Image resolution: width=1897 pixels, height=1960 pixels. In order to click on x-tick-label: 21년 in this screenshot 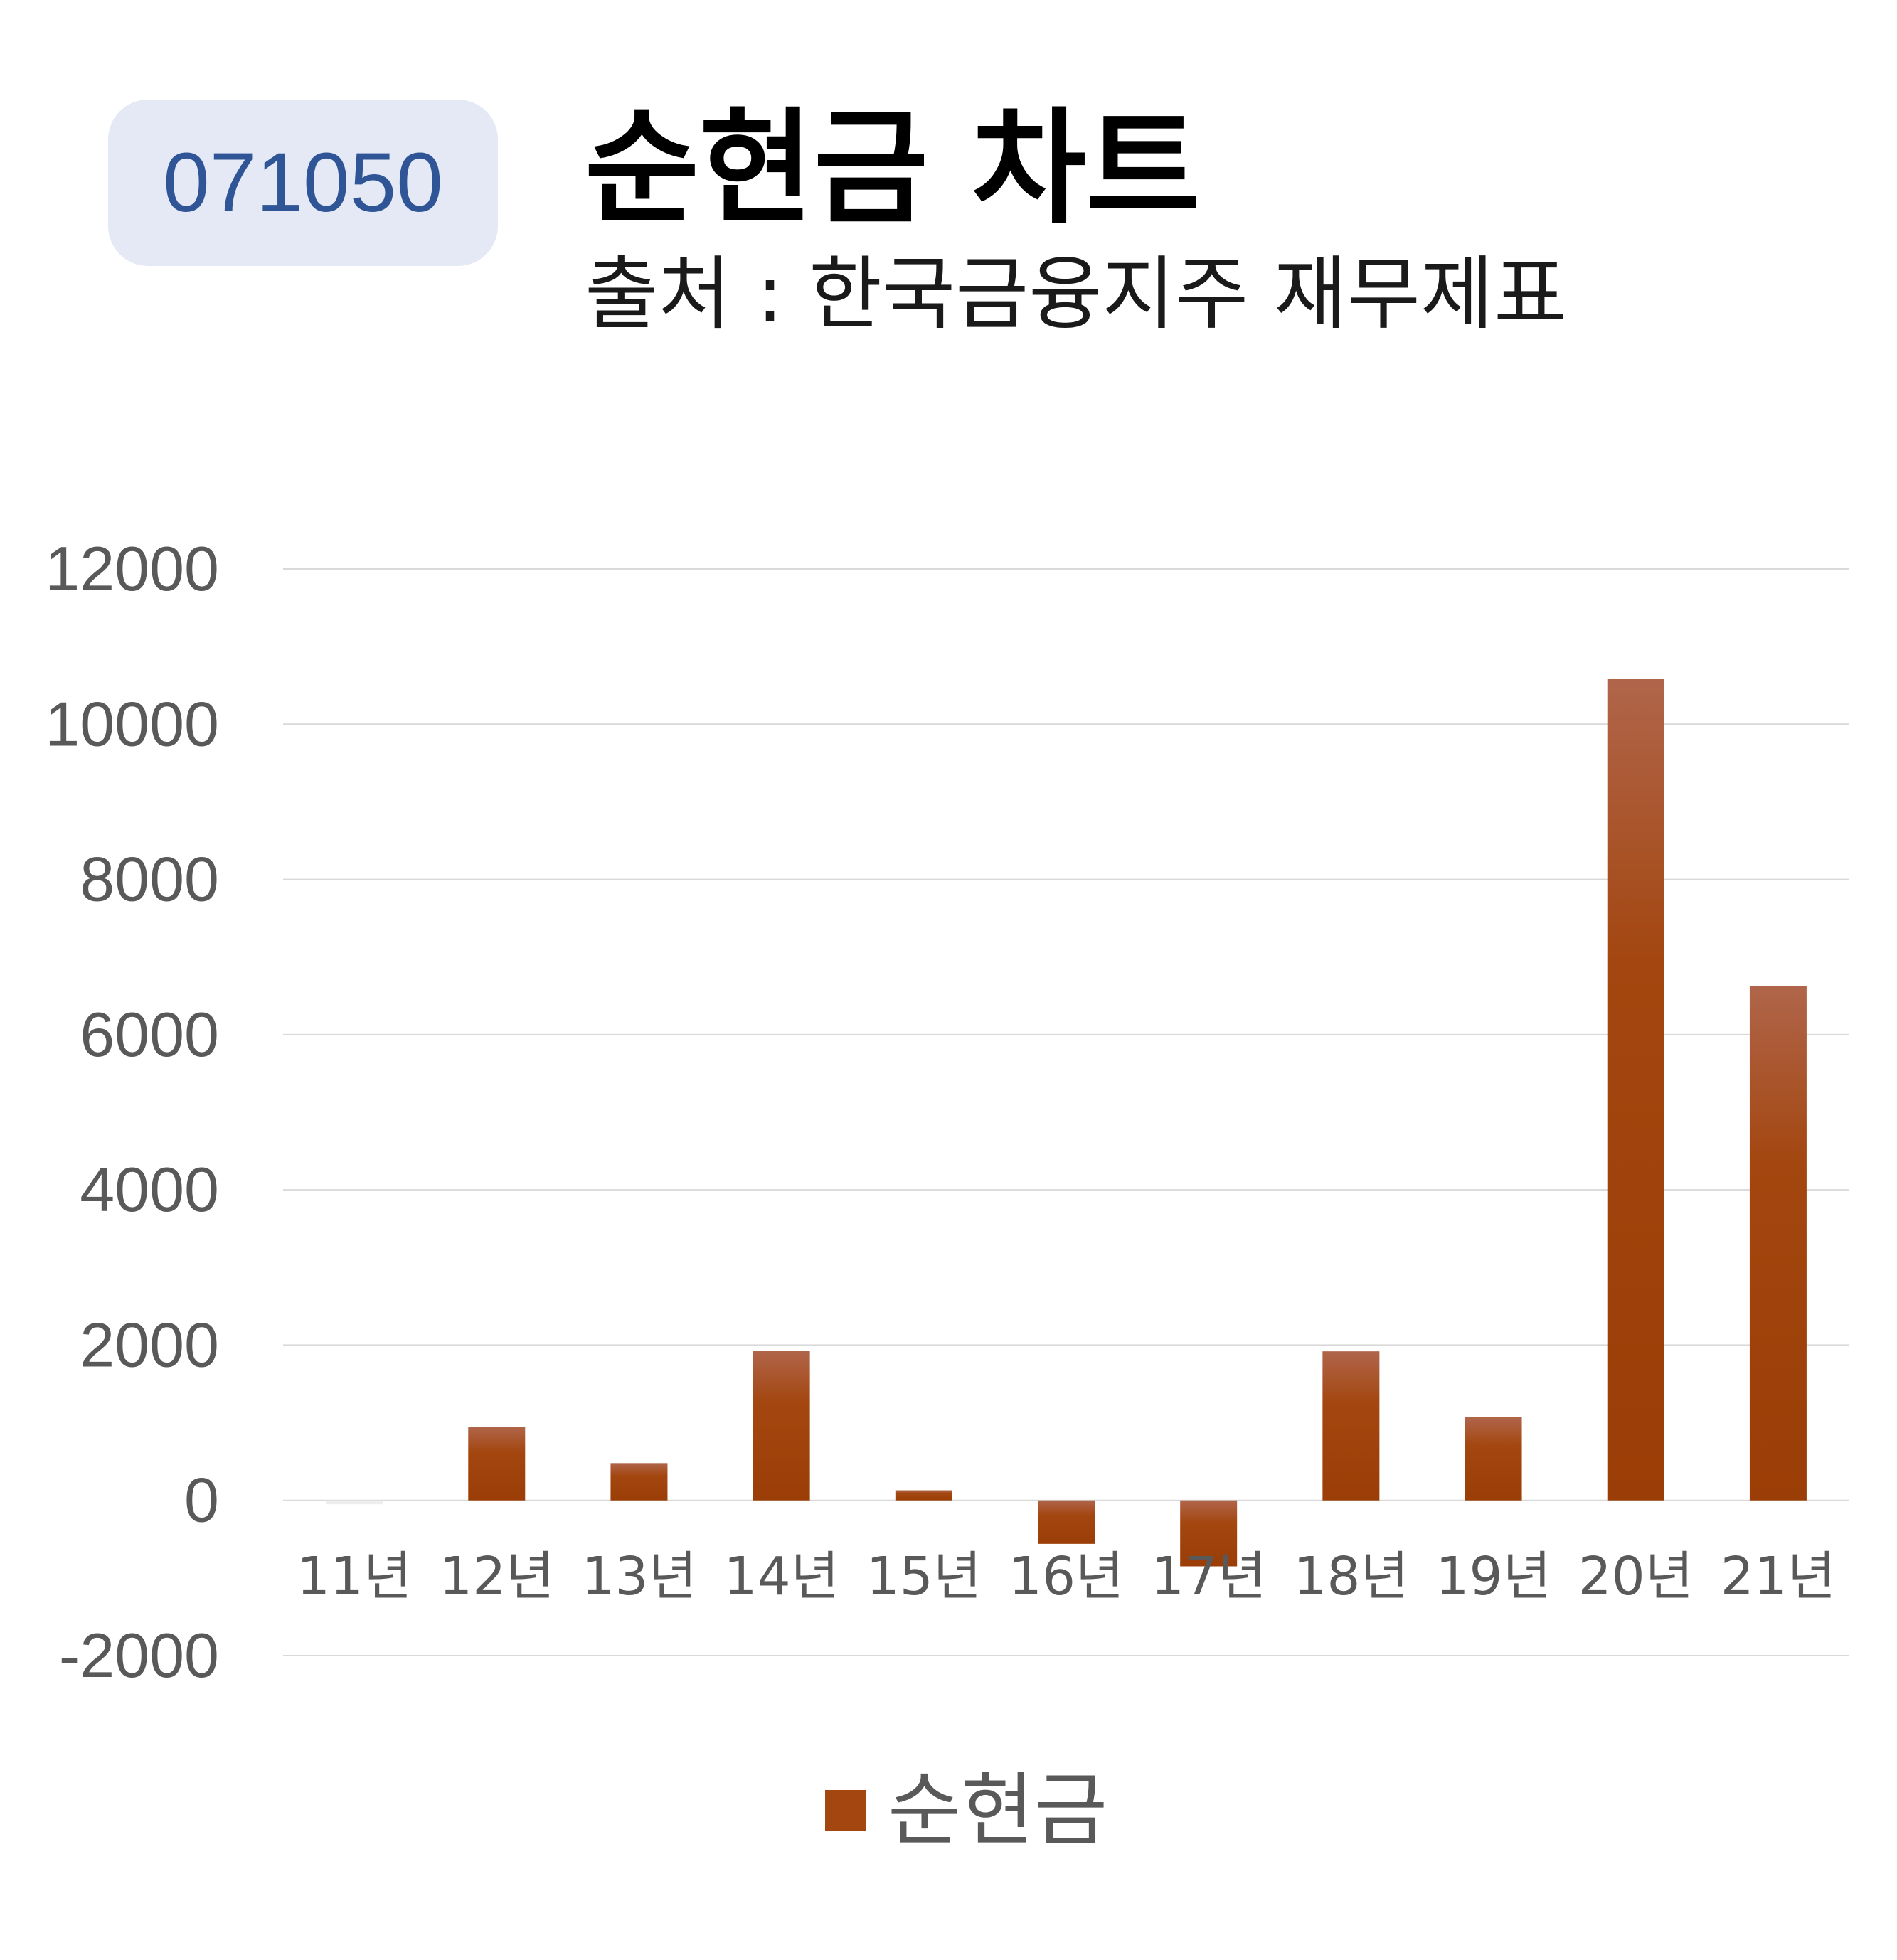, I will do `click(1779, 1576)`.